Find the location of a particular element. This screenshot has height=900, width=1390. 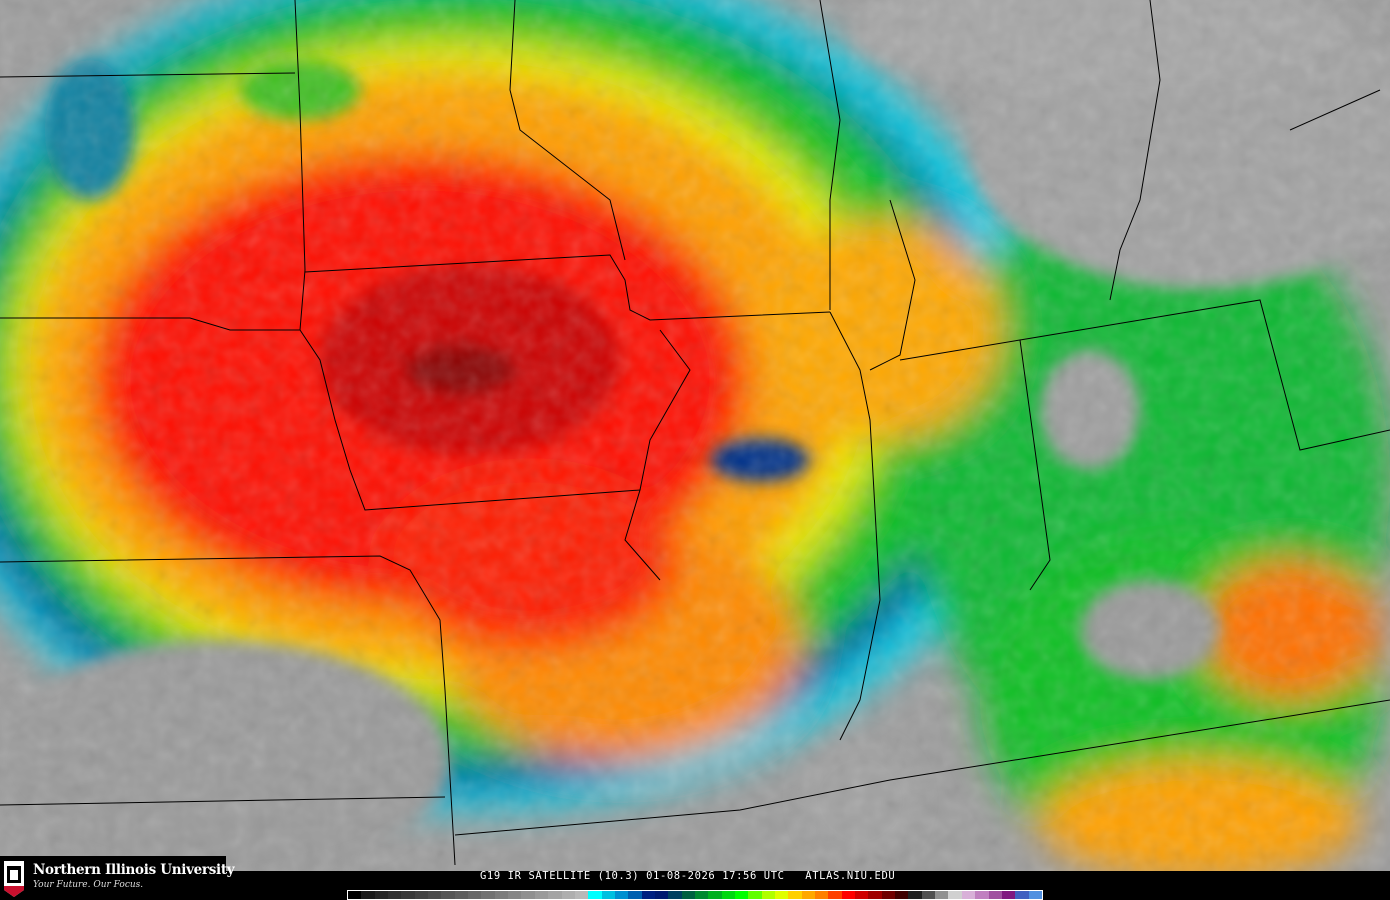

university-tagline: Your Future. Our Focus. is located at coordinates (88, 885).